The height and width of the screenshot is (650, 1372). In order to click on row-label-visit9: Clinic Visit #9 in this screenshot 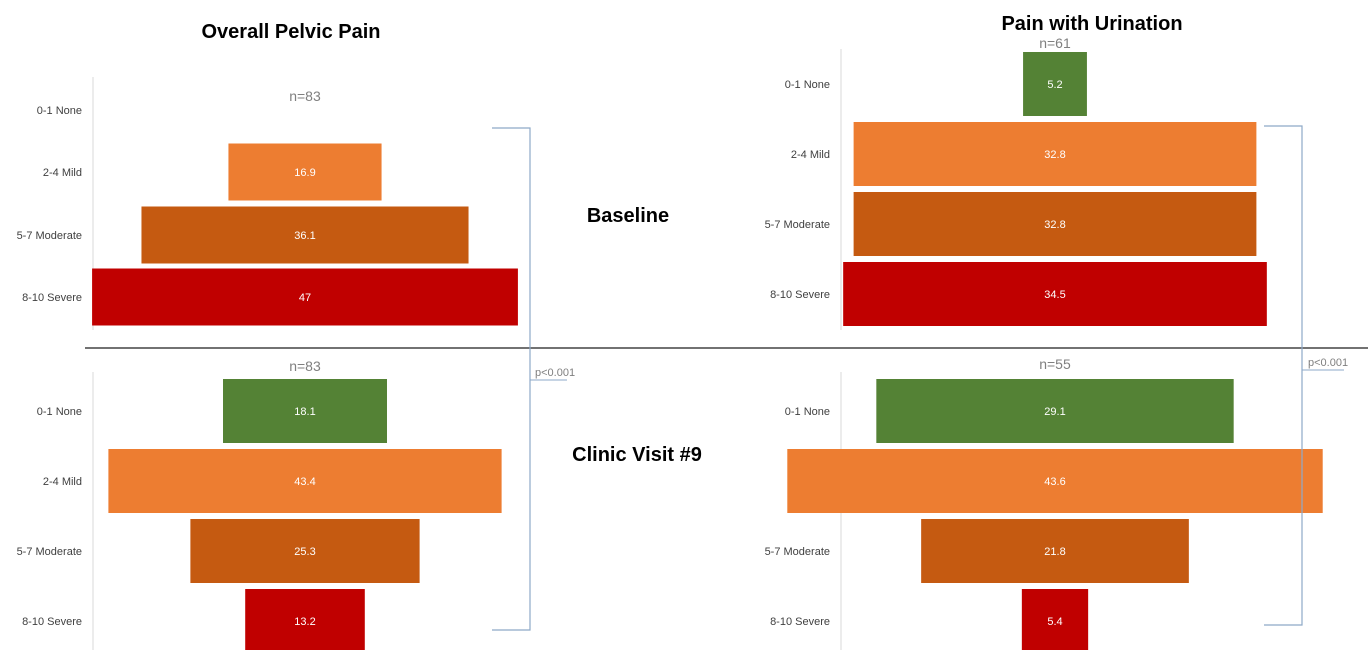, I will do `click(637, 455)`.